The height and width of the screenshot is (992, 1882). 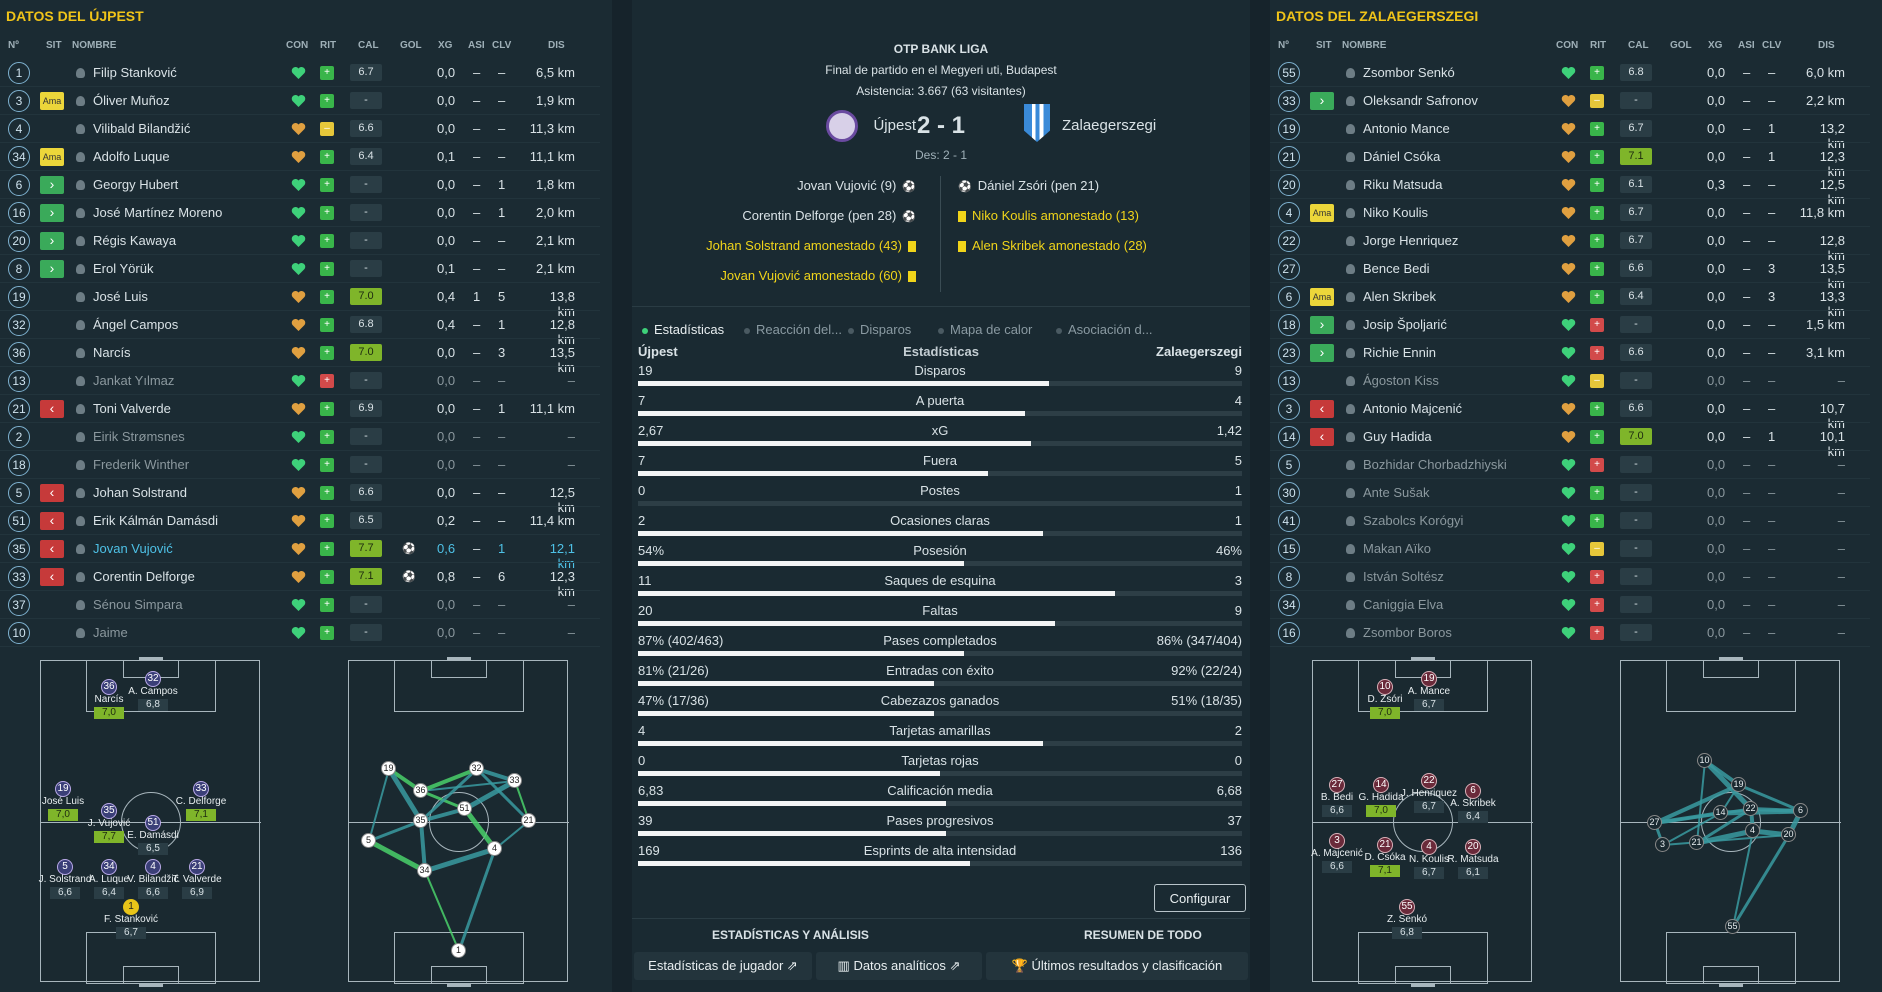 I want to click on table-row: 18 › Josip Špoljarić + - 0,0 – – 1,5 km, so click(x=1570, y=325).